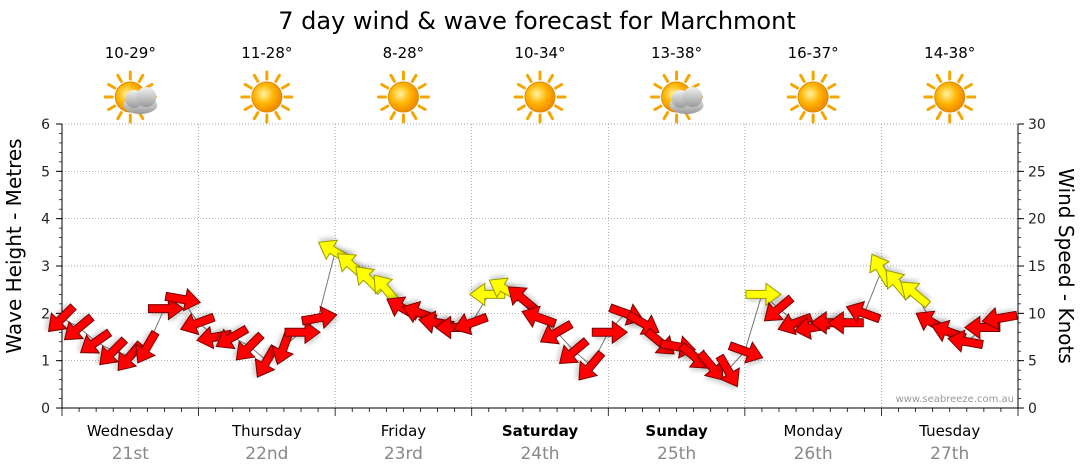 This screenshot has width=1080, height=475. What do you see at coordinates (266, 431) in the screenshot?
I see `day-name-label: Thursday` at bounding box center [266, 431].